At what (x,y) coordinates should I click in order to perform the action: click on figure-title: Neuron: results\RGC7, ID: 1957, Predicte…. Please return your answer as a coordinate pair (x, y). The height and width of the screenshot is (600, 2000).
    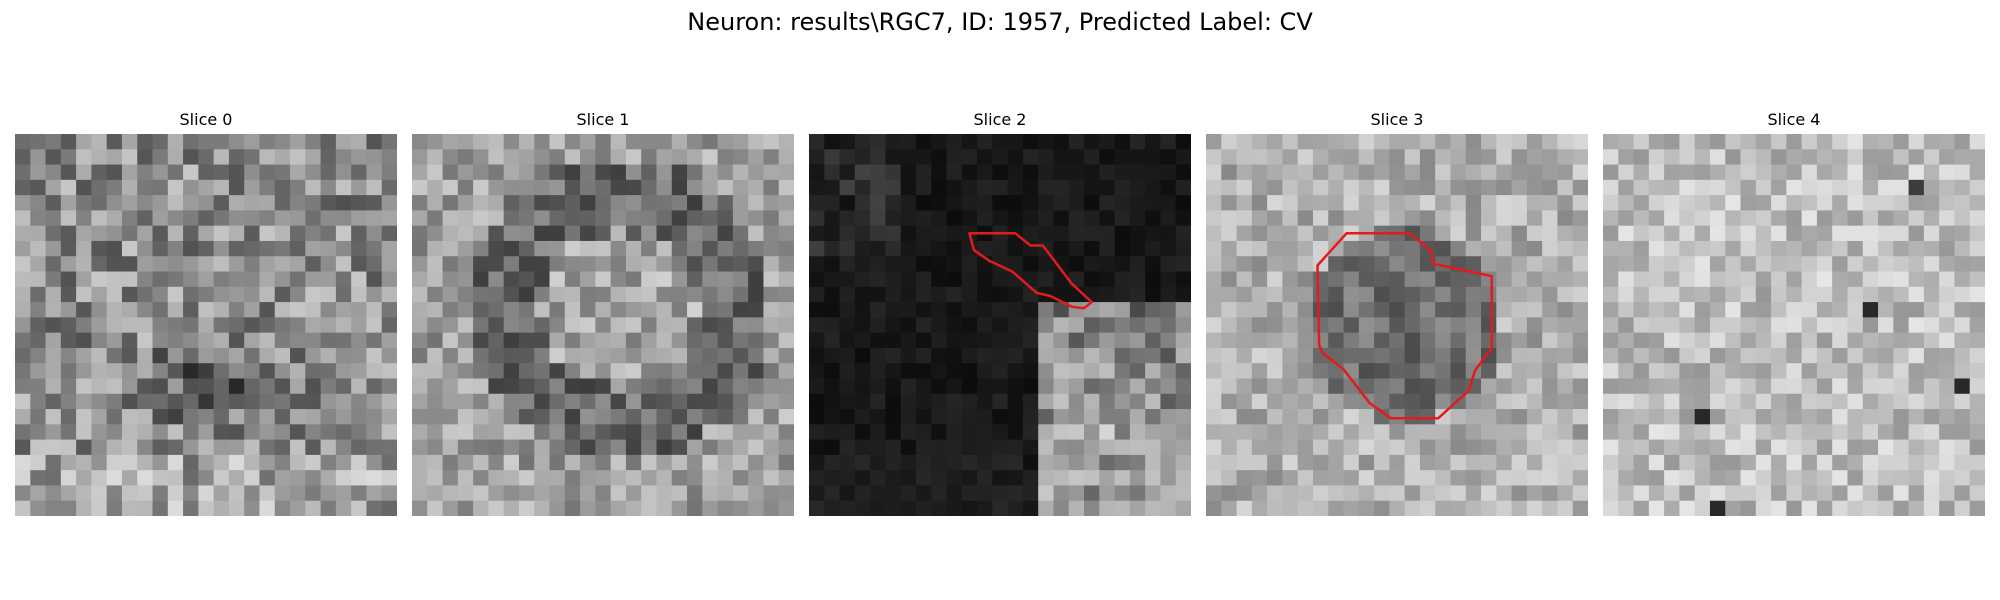
    Looking at the image, I should click on (1000, 22).